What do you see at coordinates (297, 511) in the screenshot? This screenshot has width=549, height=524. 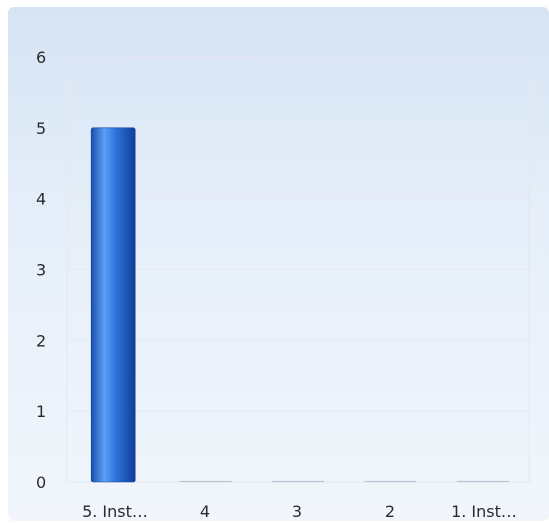 I see `x-tick-label: 3` at bounding box center [297, 511].